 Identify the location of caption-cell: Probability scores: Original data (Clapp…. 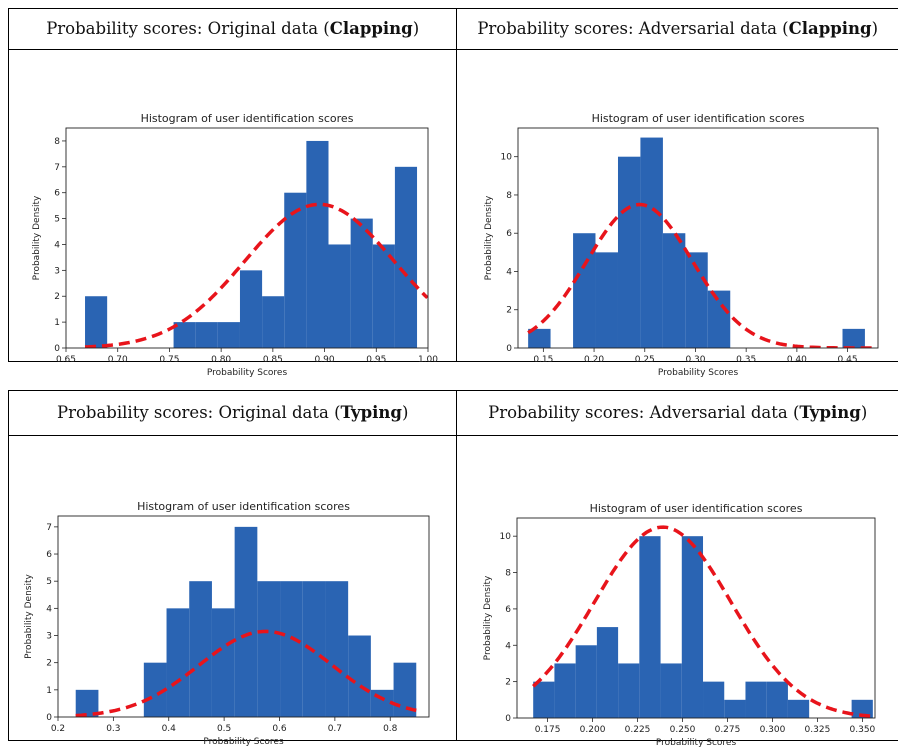
(232, 29).